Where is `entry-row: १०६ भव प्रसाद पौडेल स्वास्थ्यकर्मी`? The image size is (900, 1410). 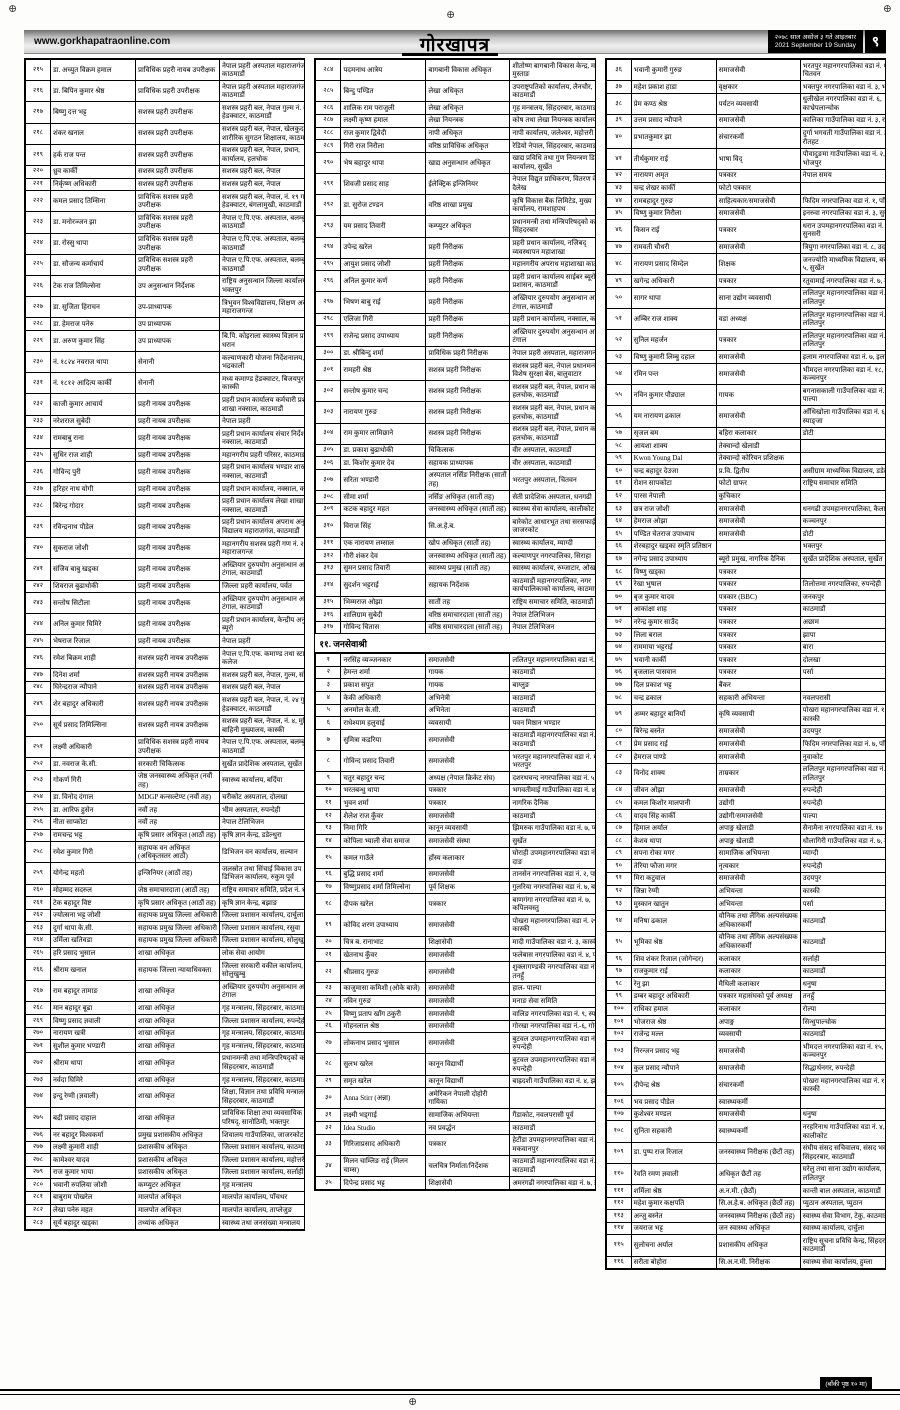
entry-row: १०६ भव प्रसाद पौडेल स्वास्थ्यकर्मी is located at coordinates (745, 1102).